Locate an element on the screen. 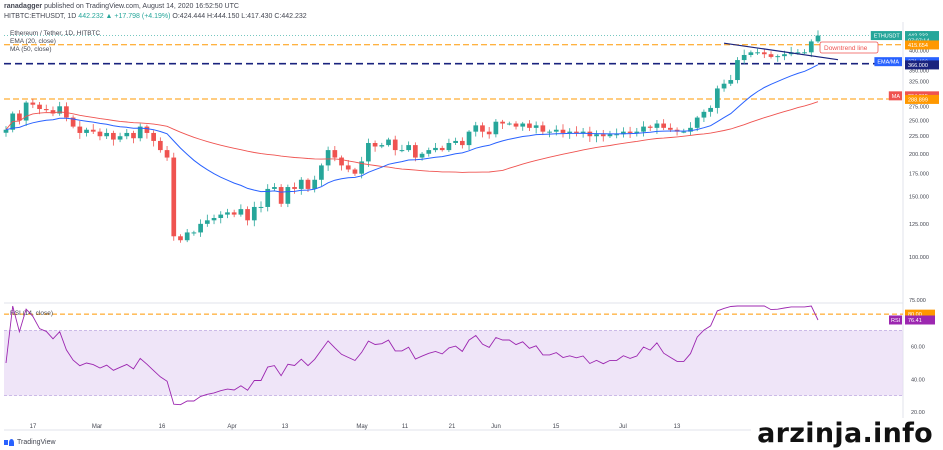 The width and height of the screenshot is (943, 450). tradingview-icon is located at coordinates (9, 442).